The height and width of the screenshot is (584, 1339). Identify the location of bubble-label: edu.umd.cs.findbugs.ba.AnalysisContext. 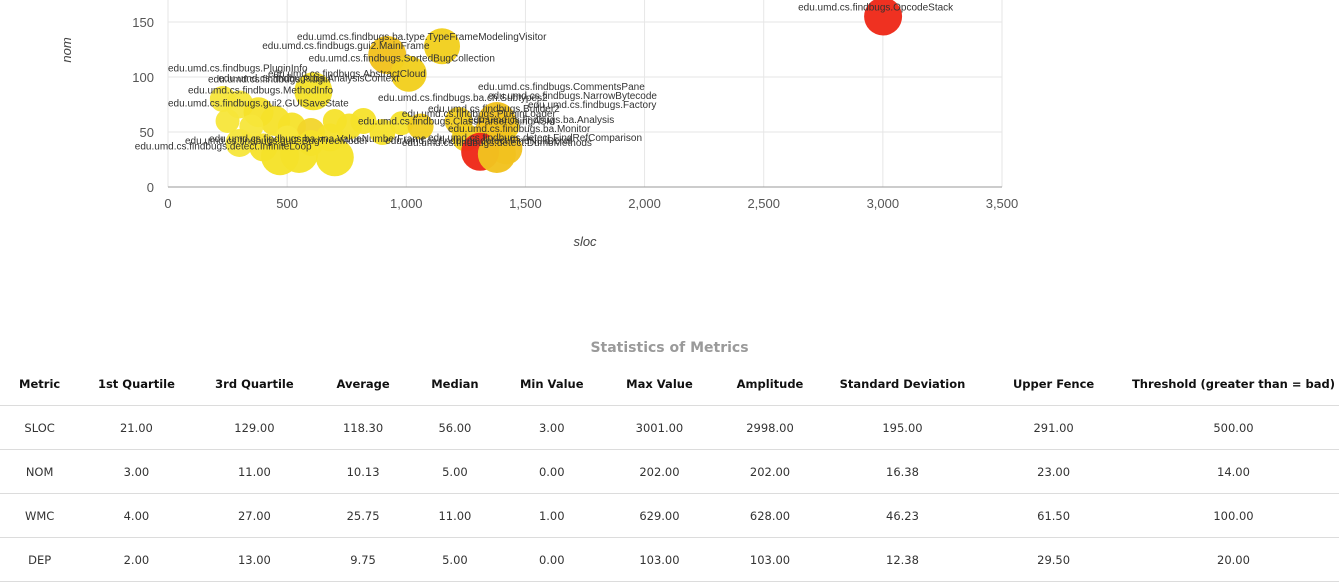
(308, 78).